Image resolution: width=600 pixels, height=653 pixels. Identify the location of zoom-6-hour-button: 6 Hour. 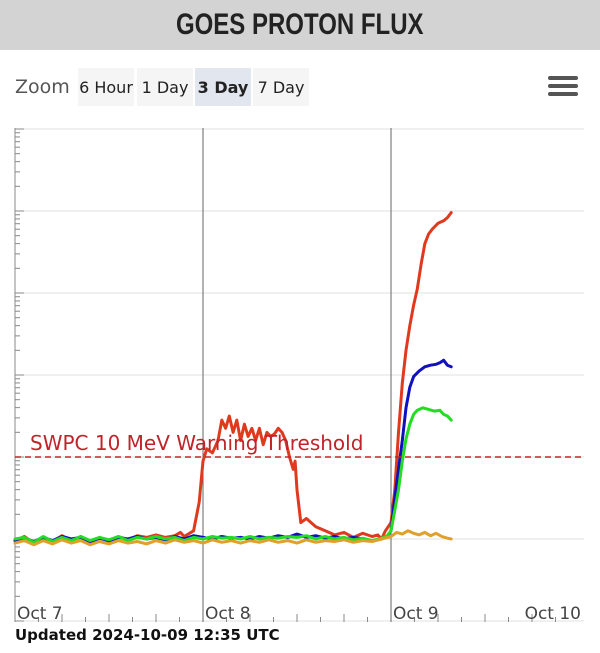
(106, 87).